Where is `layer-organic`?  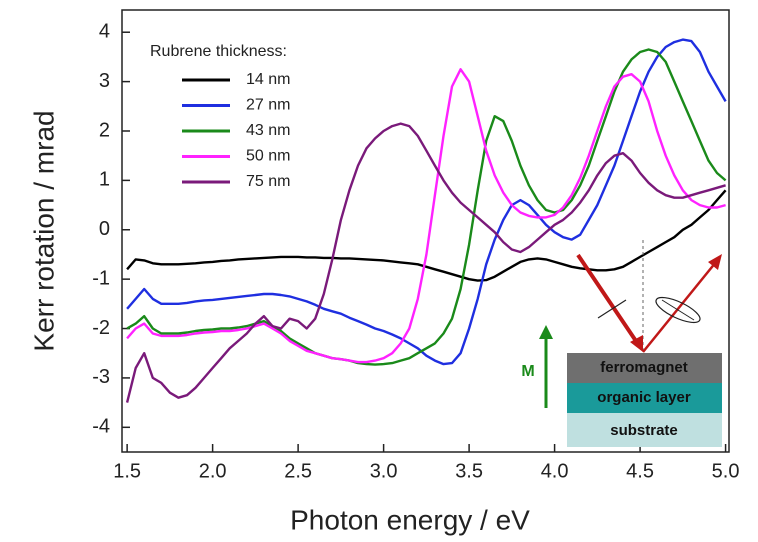 layer-organic is located at coordinates (644, 398).